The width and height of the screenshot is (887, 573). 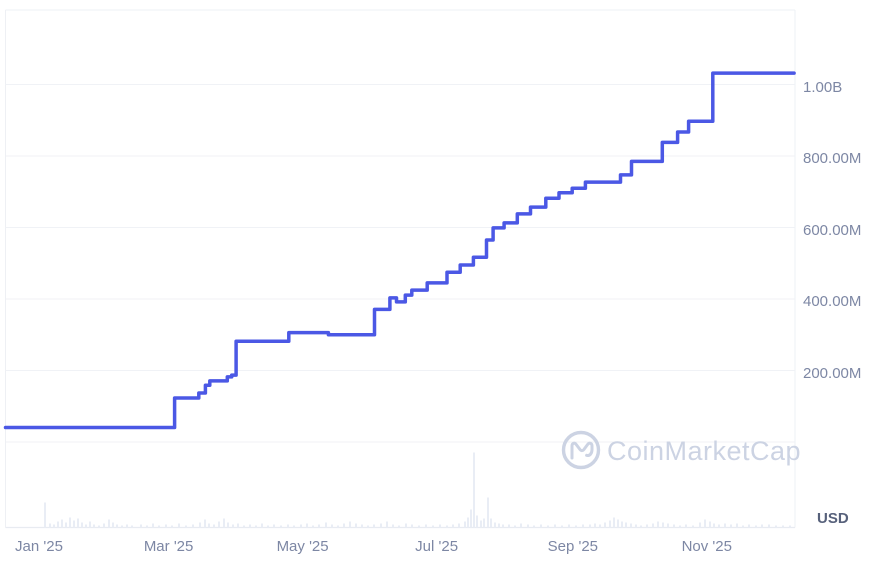 I want to click on y-tick-label: 200.00M, so click(x=832, y=373).